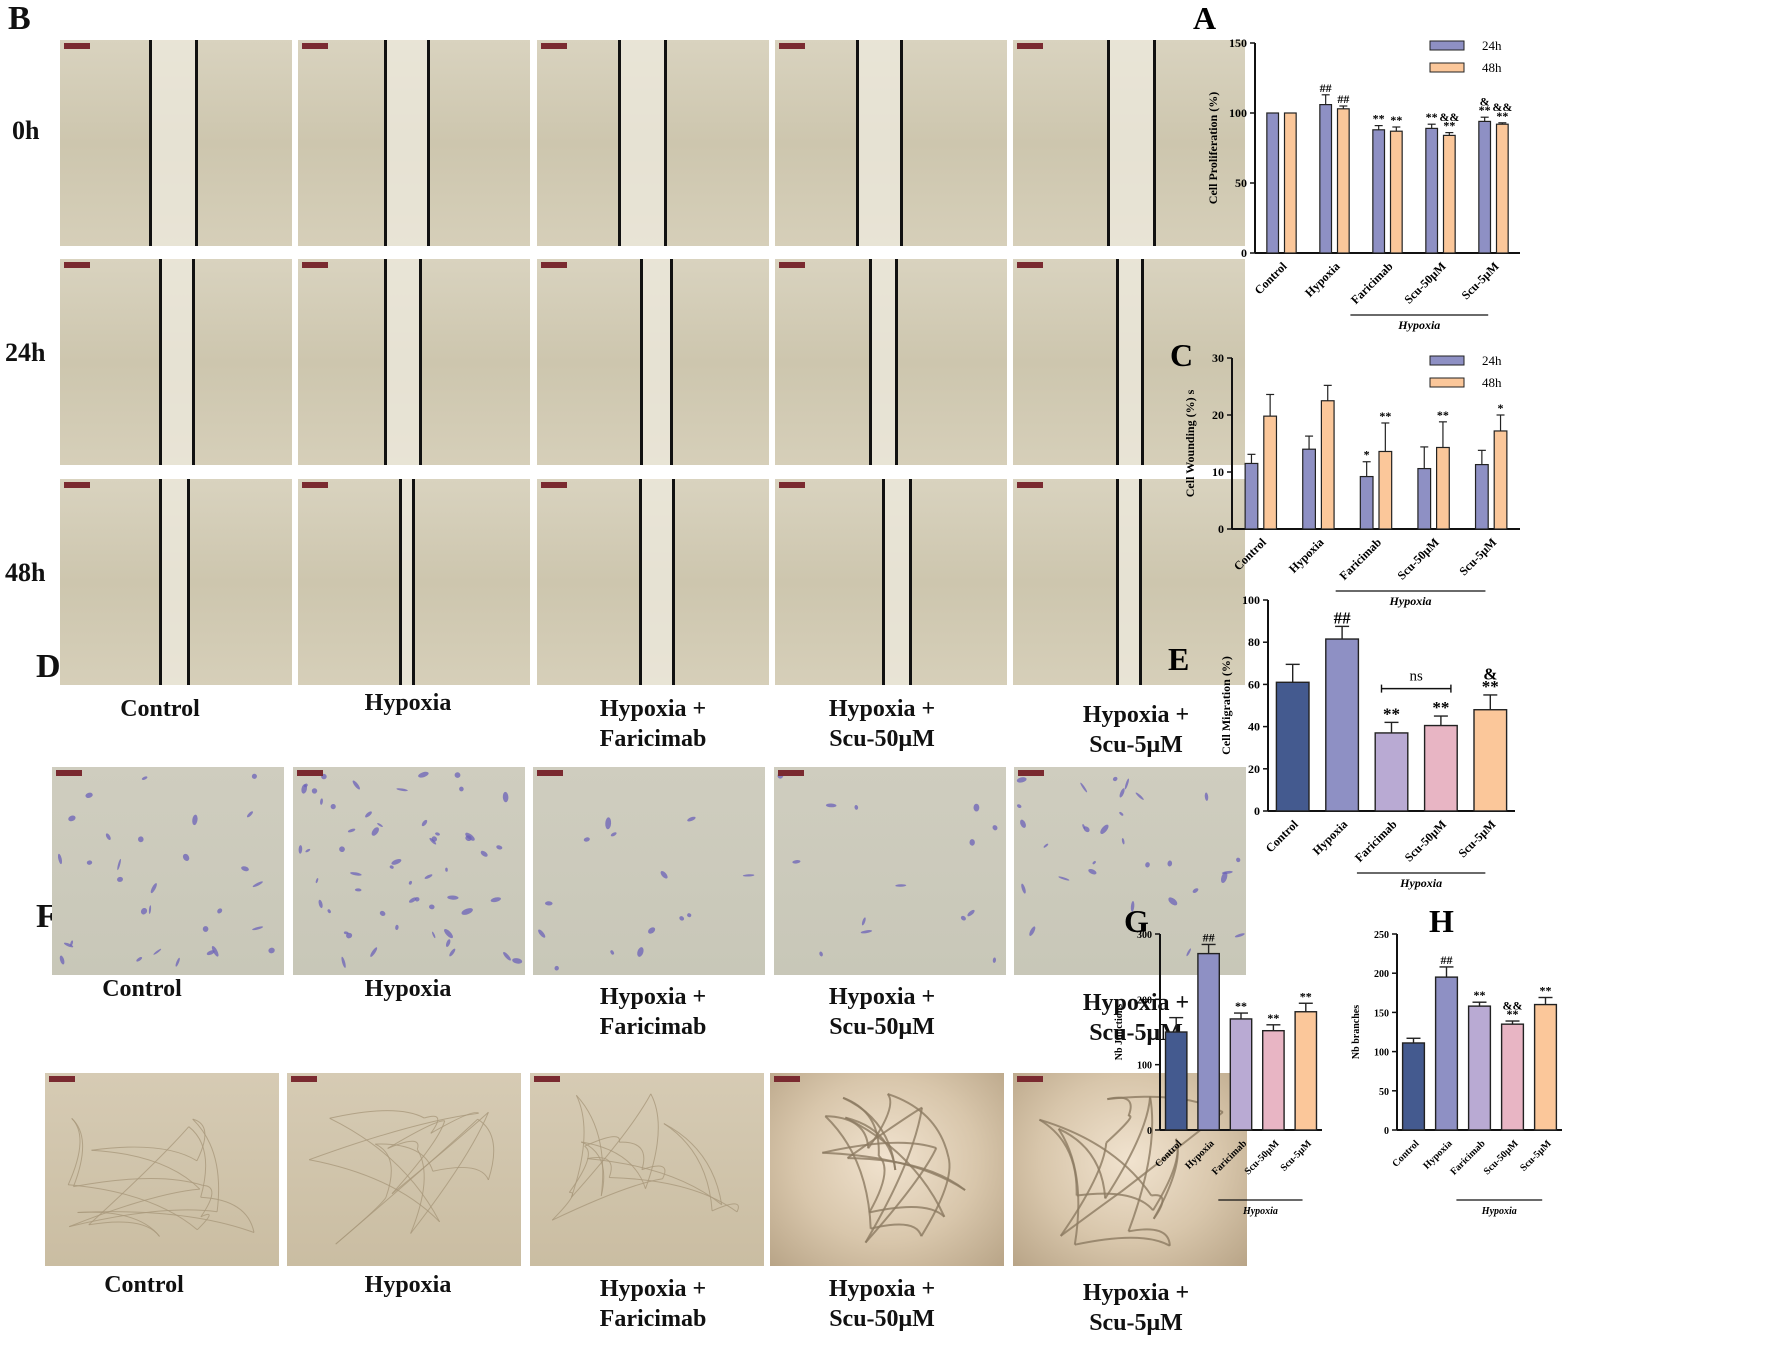 The height and width of the screenshot is (1360, 1772). I want to click on row-label-48h: 48h, so click(25, 572).